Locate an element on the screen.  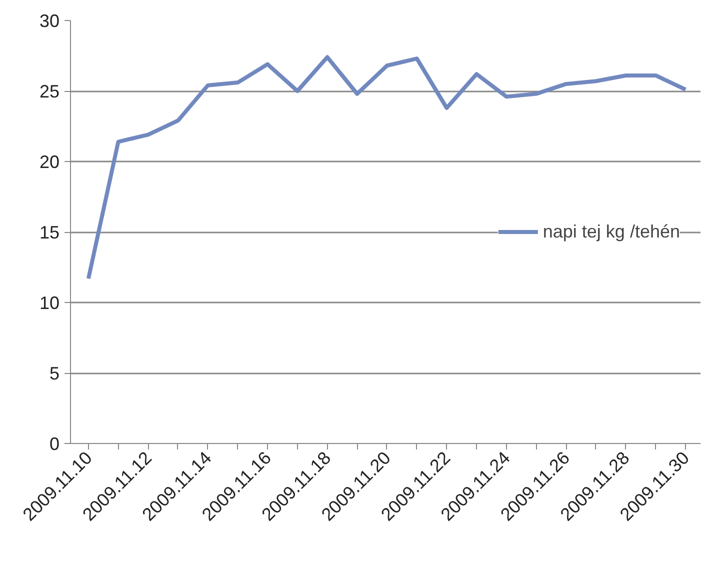
legend-label: napi tej kg /tehén is located at coordinates (611, 231).